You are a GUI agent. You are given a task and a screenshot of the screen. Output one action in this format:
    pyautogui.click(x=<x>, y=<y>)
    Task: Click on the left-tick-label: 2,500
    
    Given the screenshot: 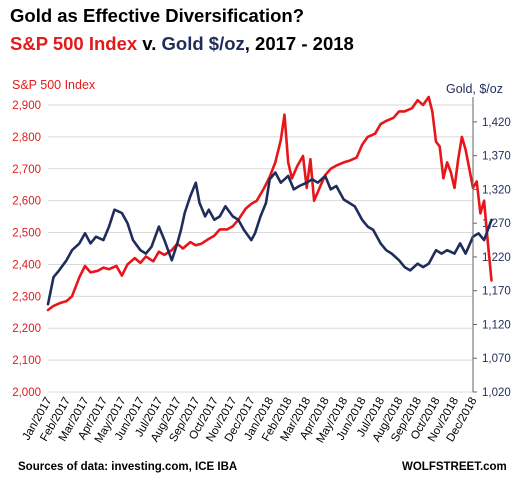 What is the action you would take?
    pyautogui.click(x=26, y=234)
    